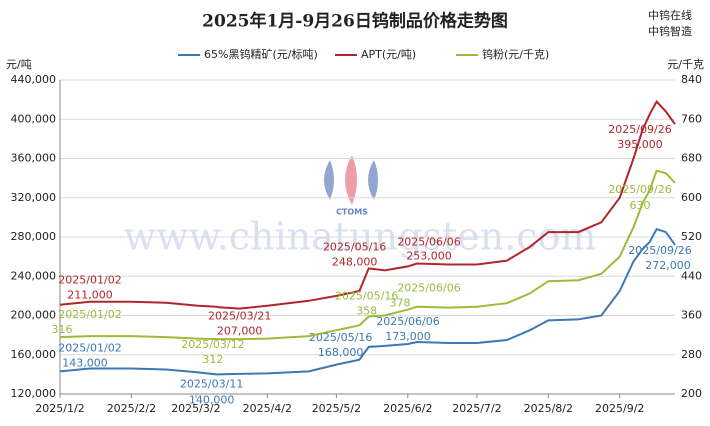 The height and width of the screenshot is (426, 710). Describe the element at coordinates (352, 212) in the screenshot. I see `logo-text: CTOMS` at that location.